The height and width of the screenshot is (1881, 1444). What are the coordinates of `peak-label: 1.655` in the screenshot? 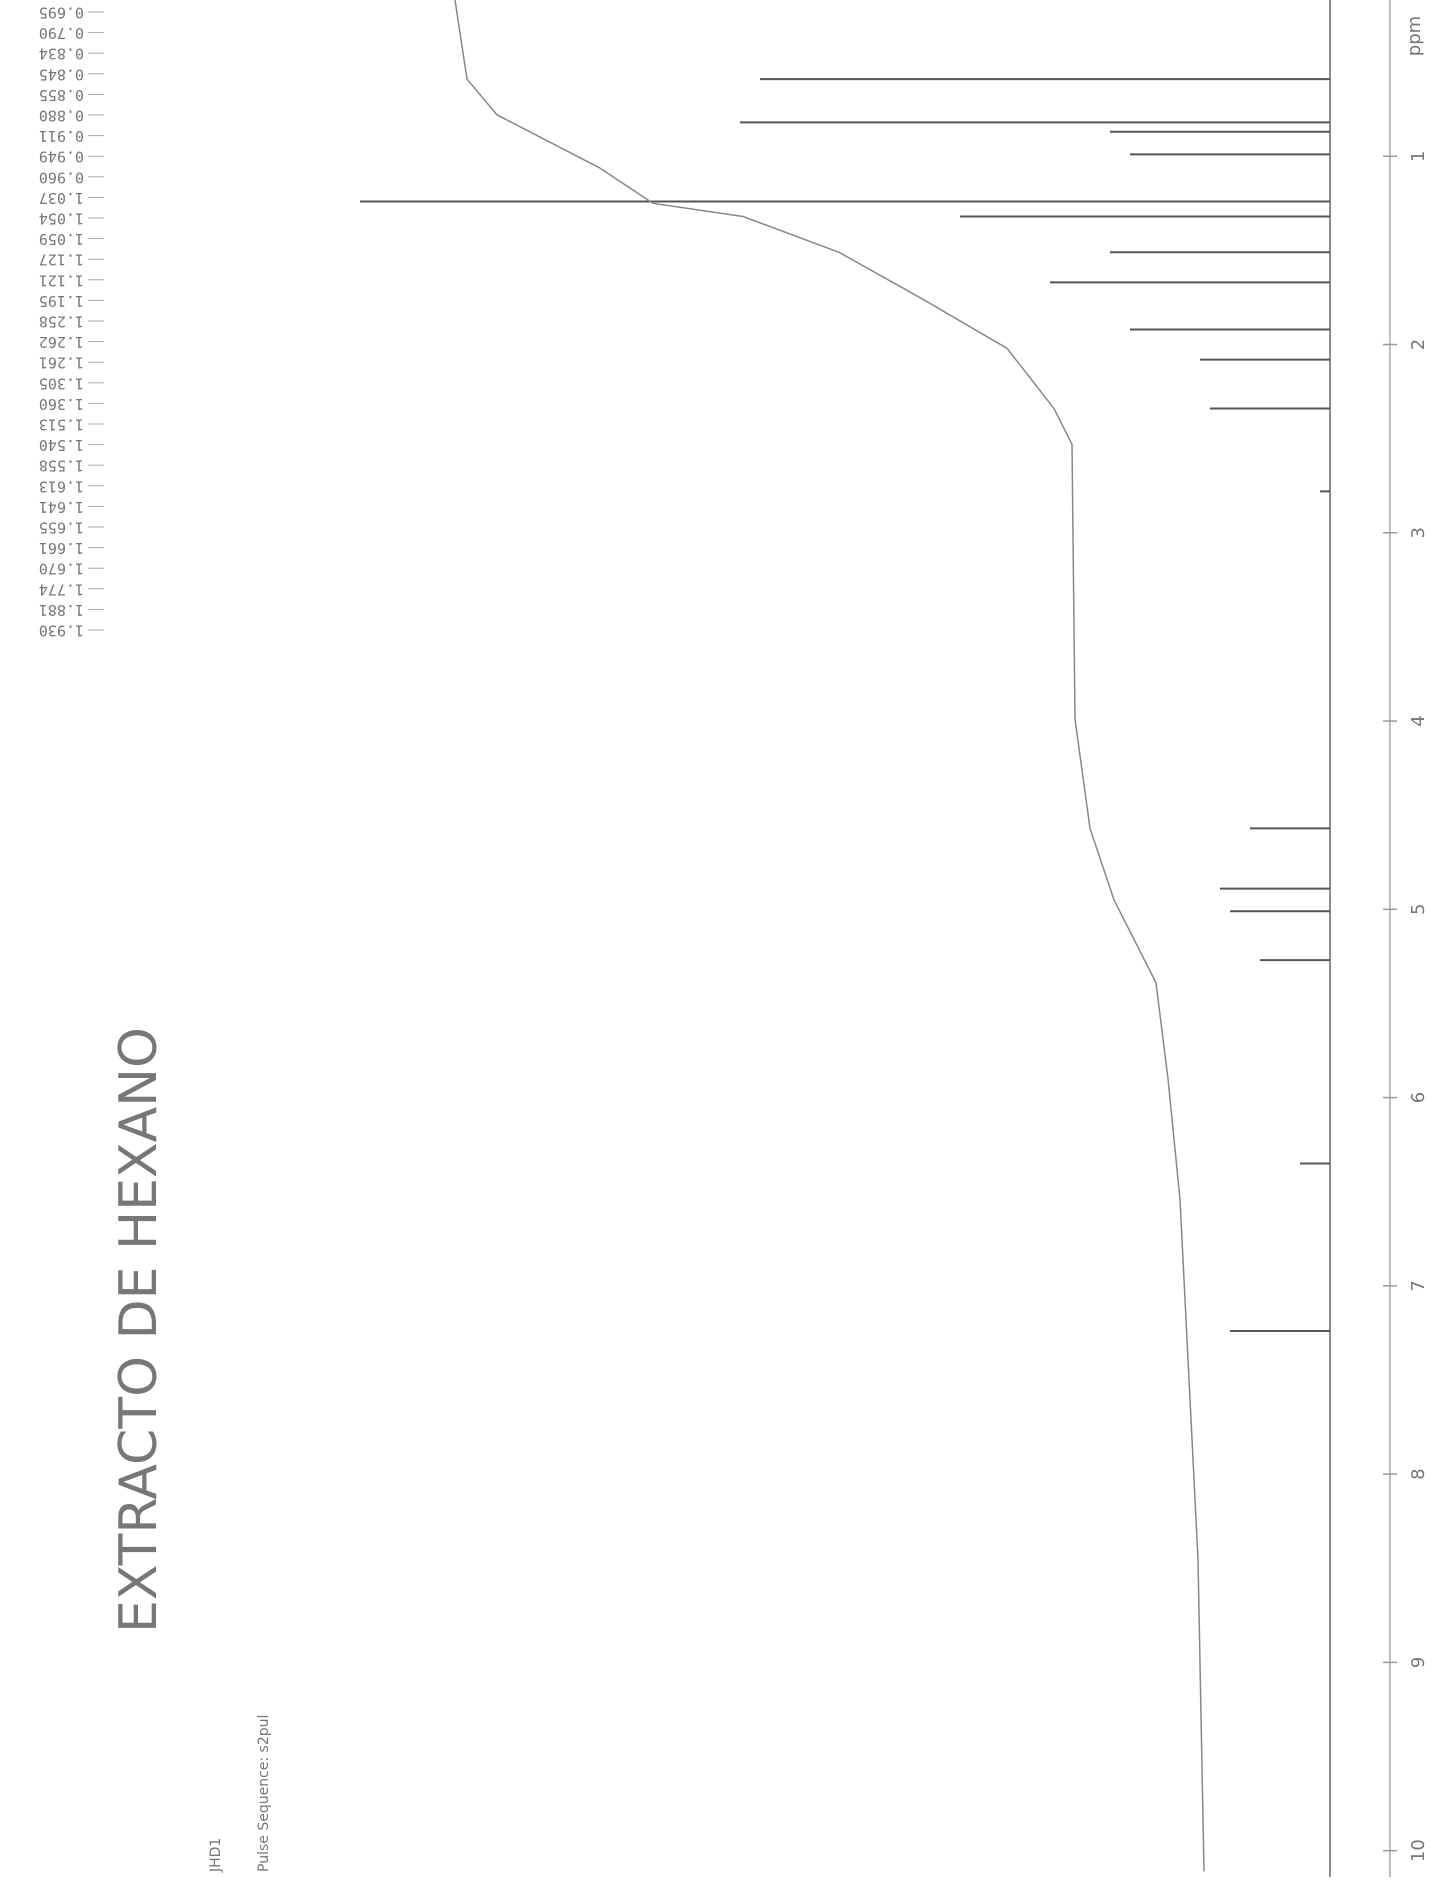 It's located at (61, 528).